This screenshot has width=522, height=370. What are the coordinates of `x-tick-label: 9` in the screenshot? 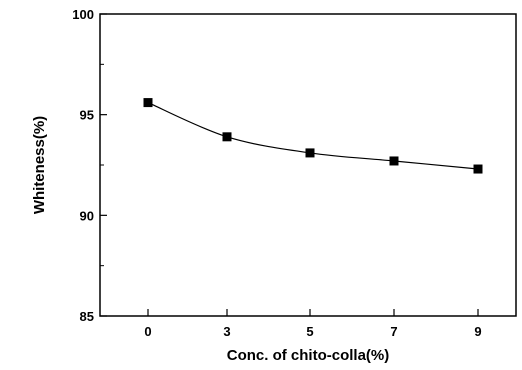 It's located at (477, 331).